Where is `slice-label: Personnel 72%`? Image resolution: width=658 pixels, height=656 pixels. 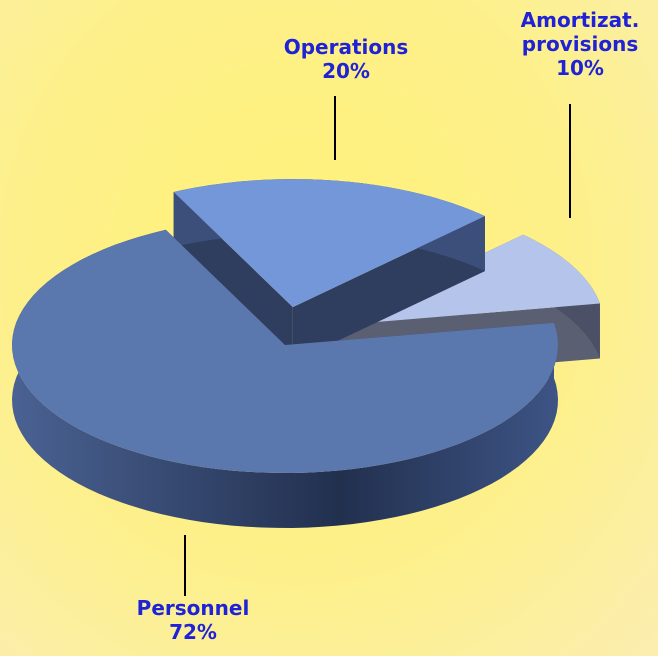 slice-label: Personnel 72% is located at coordinates (193, 620).